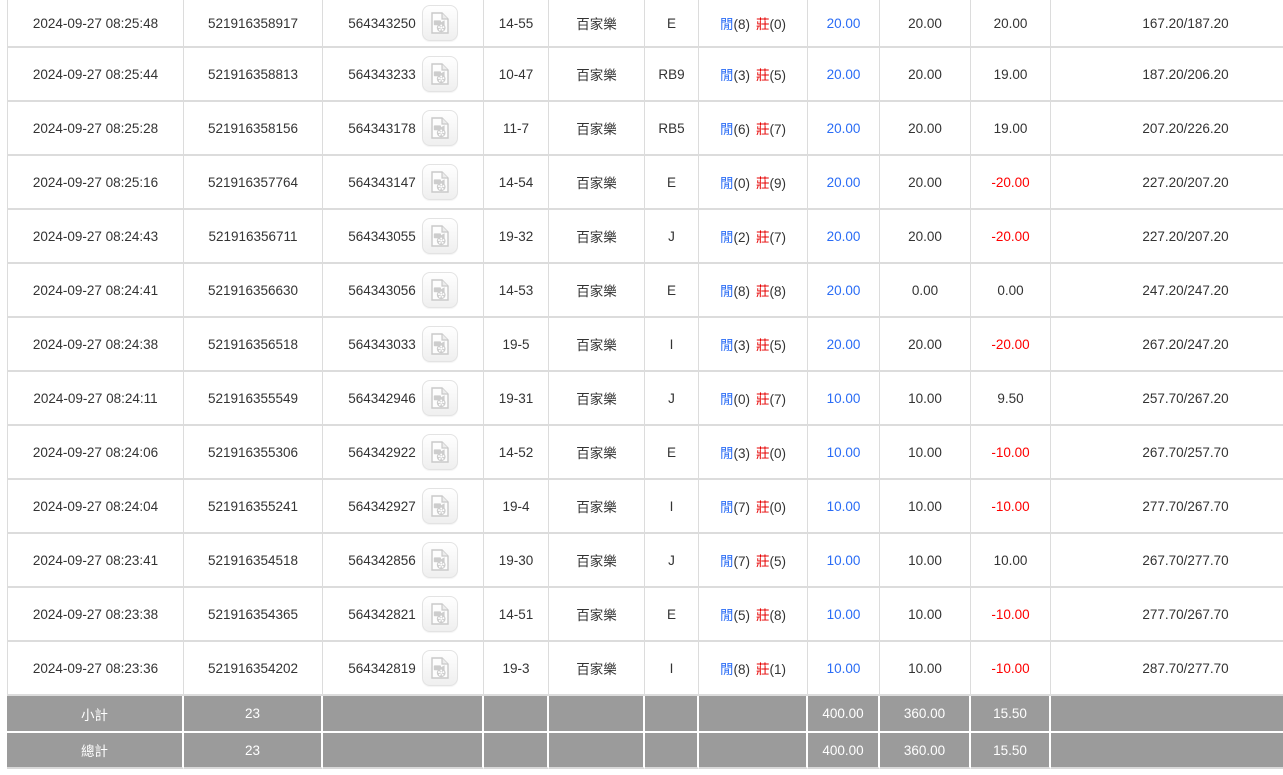 This screenshot has width=1283, height=775. What do you see at coordinates (778, 183) in the screenshot?
I see `banker-result-score: (9)` at bounding box center [778, 183].